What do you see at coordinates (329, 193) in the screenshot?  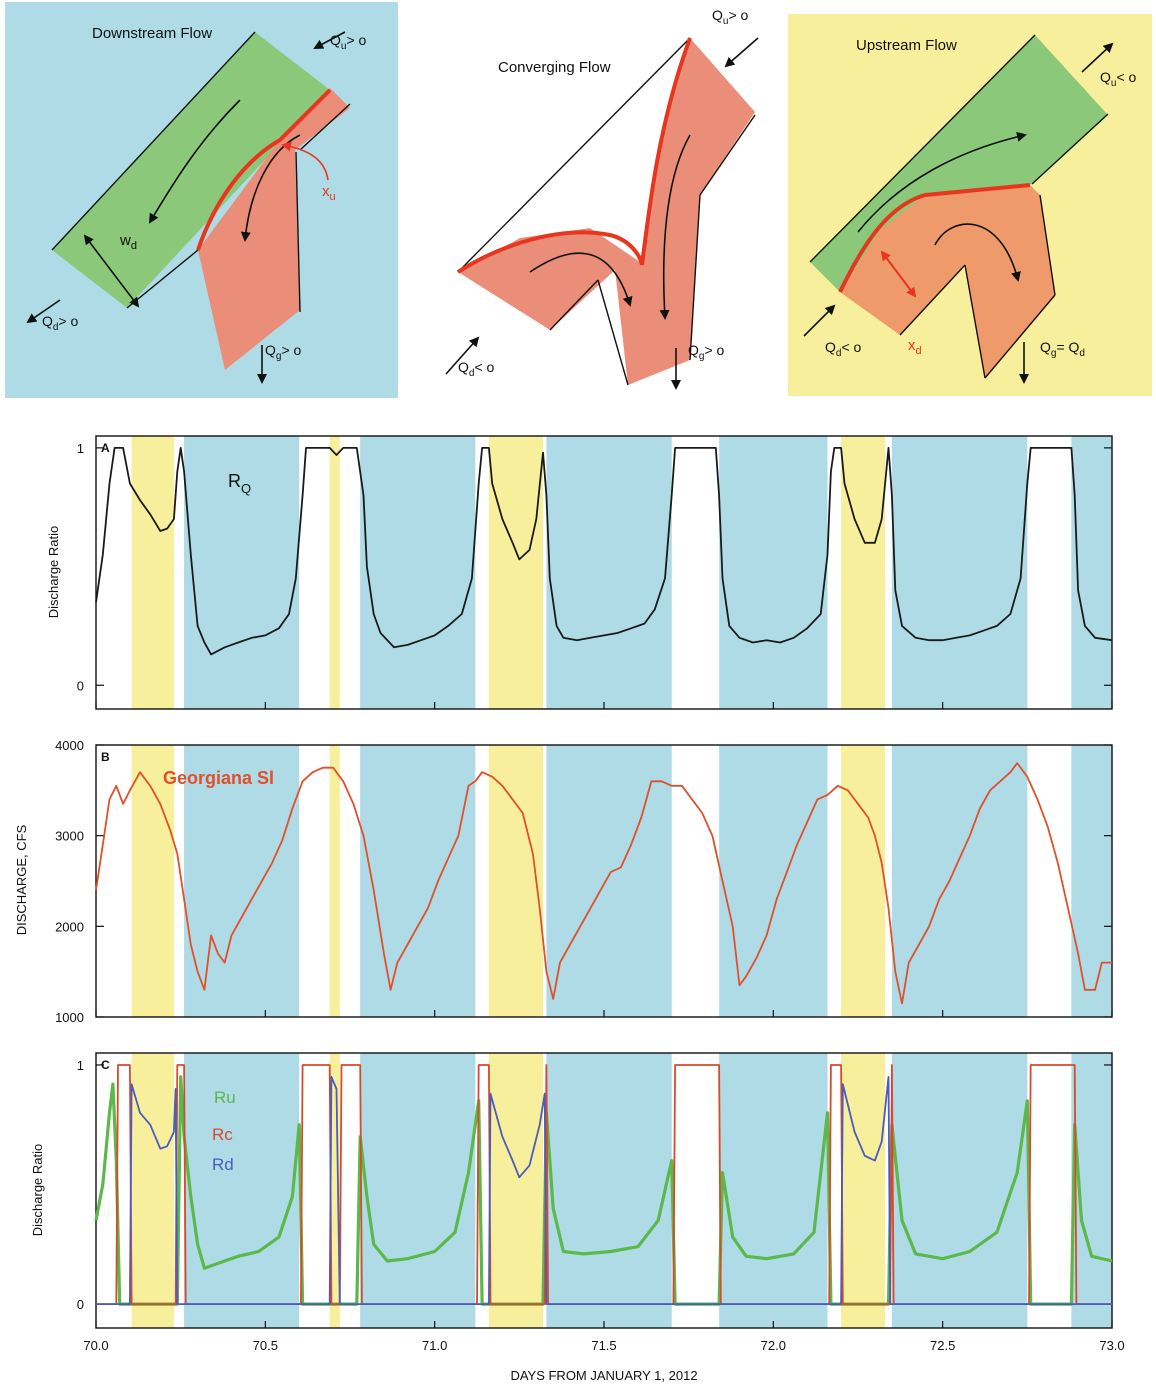 I see `downstream-xu-label: xu` at bounding box center [329, 193].